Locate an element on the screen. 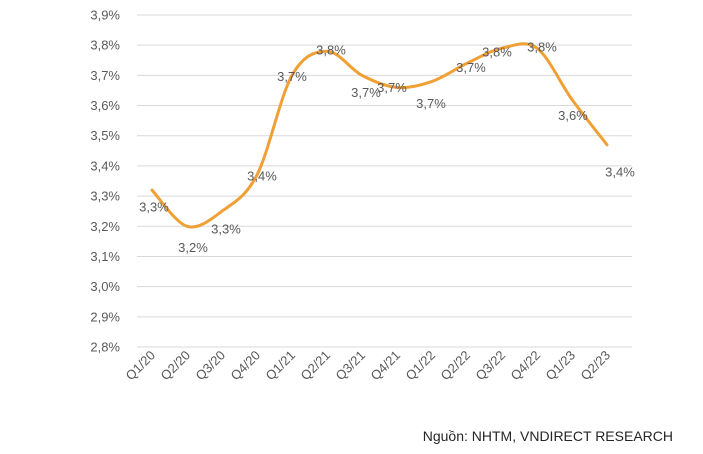 The image size is (703, 454). y-tick-label: 3,9% is located at coordinates (105, 15).